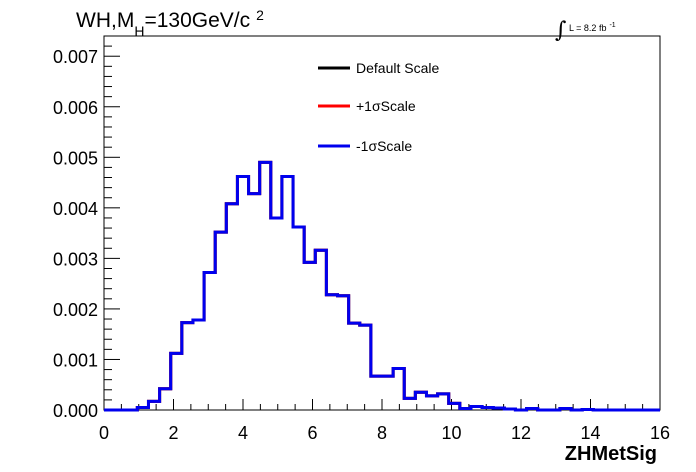 The width and height of the screenshot is (696, 472). Describe the element at coordinates (312, 433) in the screenshot. I see `x-tick-label: 6` at that location.